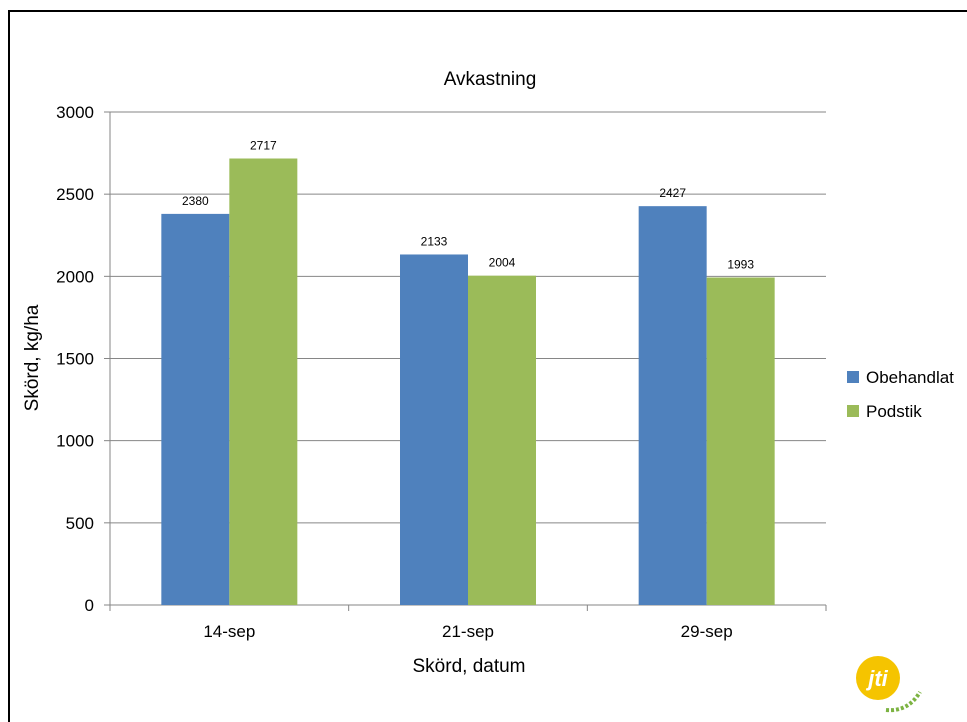 The height and width of the screenshot is (722, 967). I want to click on x-tick-labels: 14-sep 21-sep 29-sep, so click(467, 631).